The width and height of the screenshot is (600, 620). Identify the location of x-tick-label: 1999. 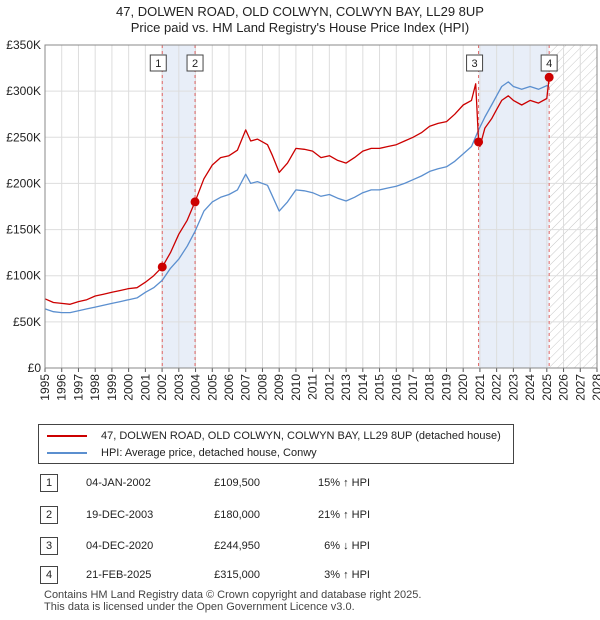
(112, 387).